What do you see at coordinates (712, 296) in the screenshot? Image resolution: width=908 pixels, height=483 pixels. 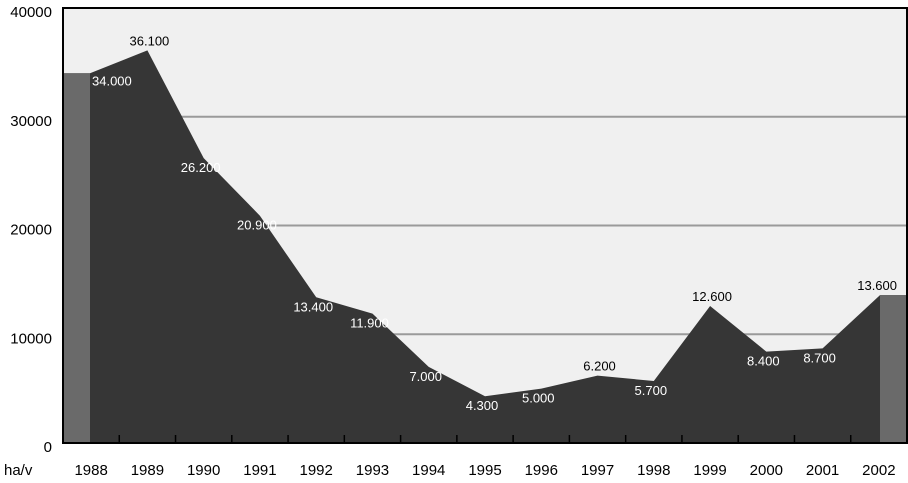 I see `data-label-1999: 12.600` at bounding box center [712, 296].